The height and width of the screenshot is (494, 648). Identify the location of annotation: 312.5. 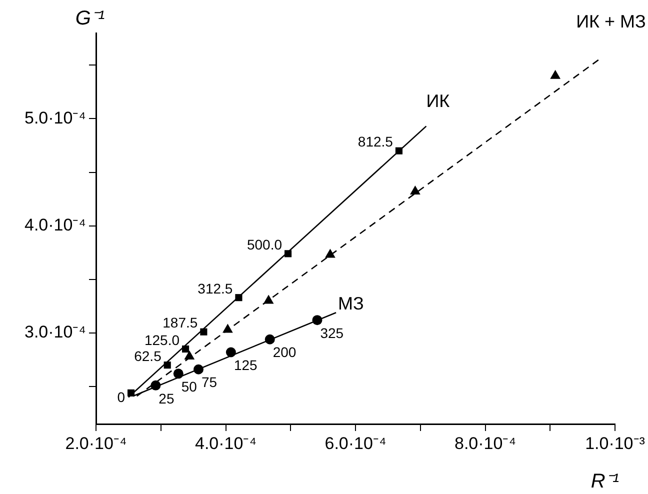
(215, 288).